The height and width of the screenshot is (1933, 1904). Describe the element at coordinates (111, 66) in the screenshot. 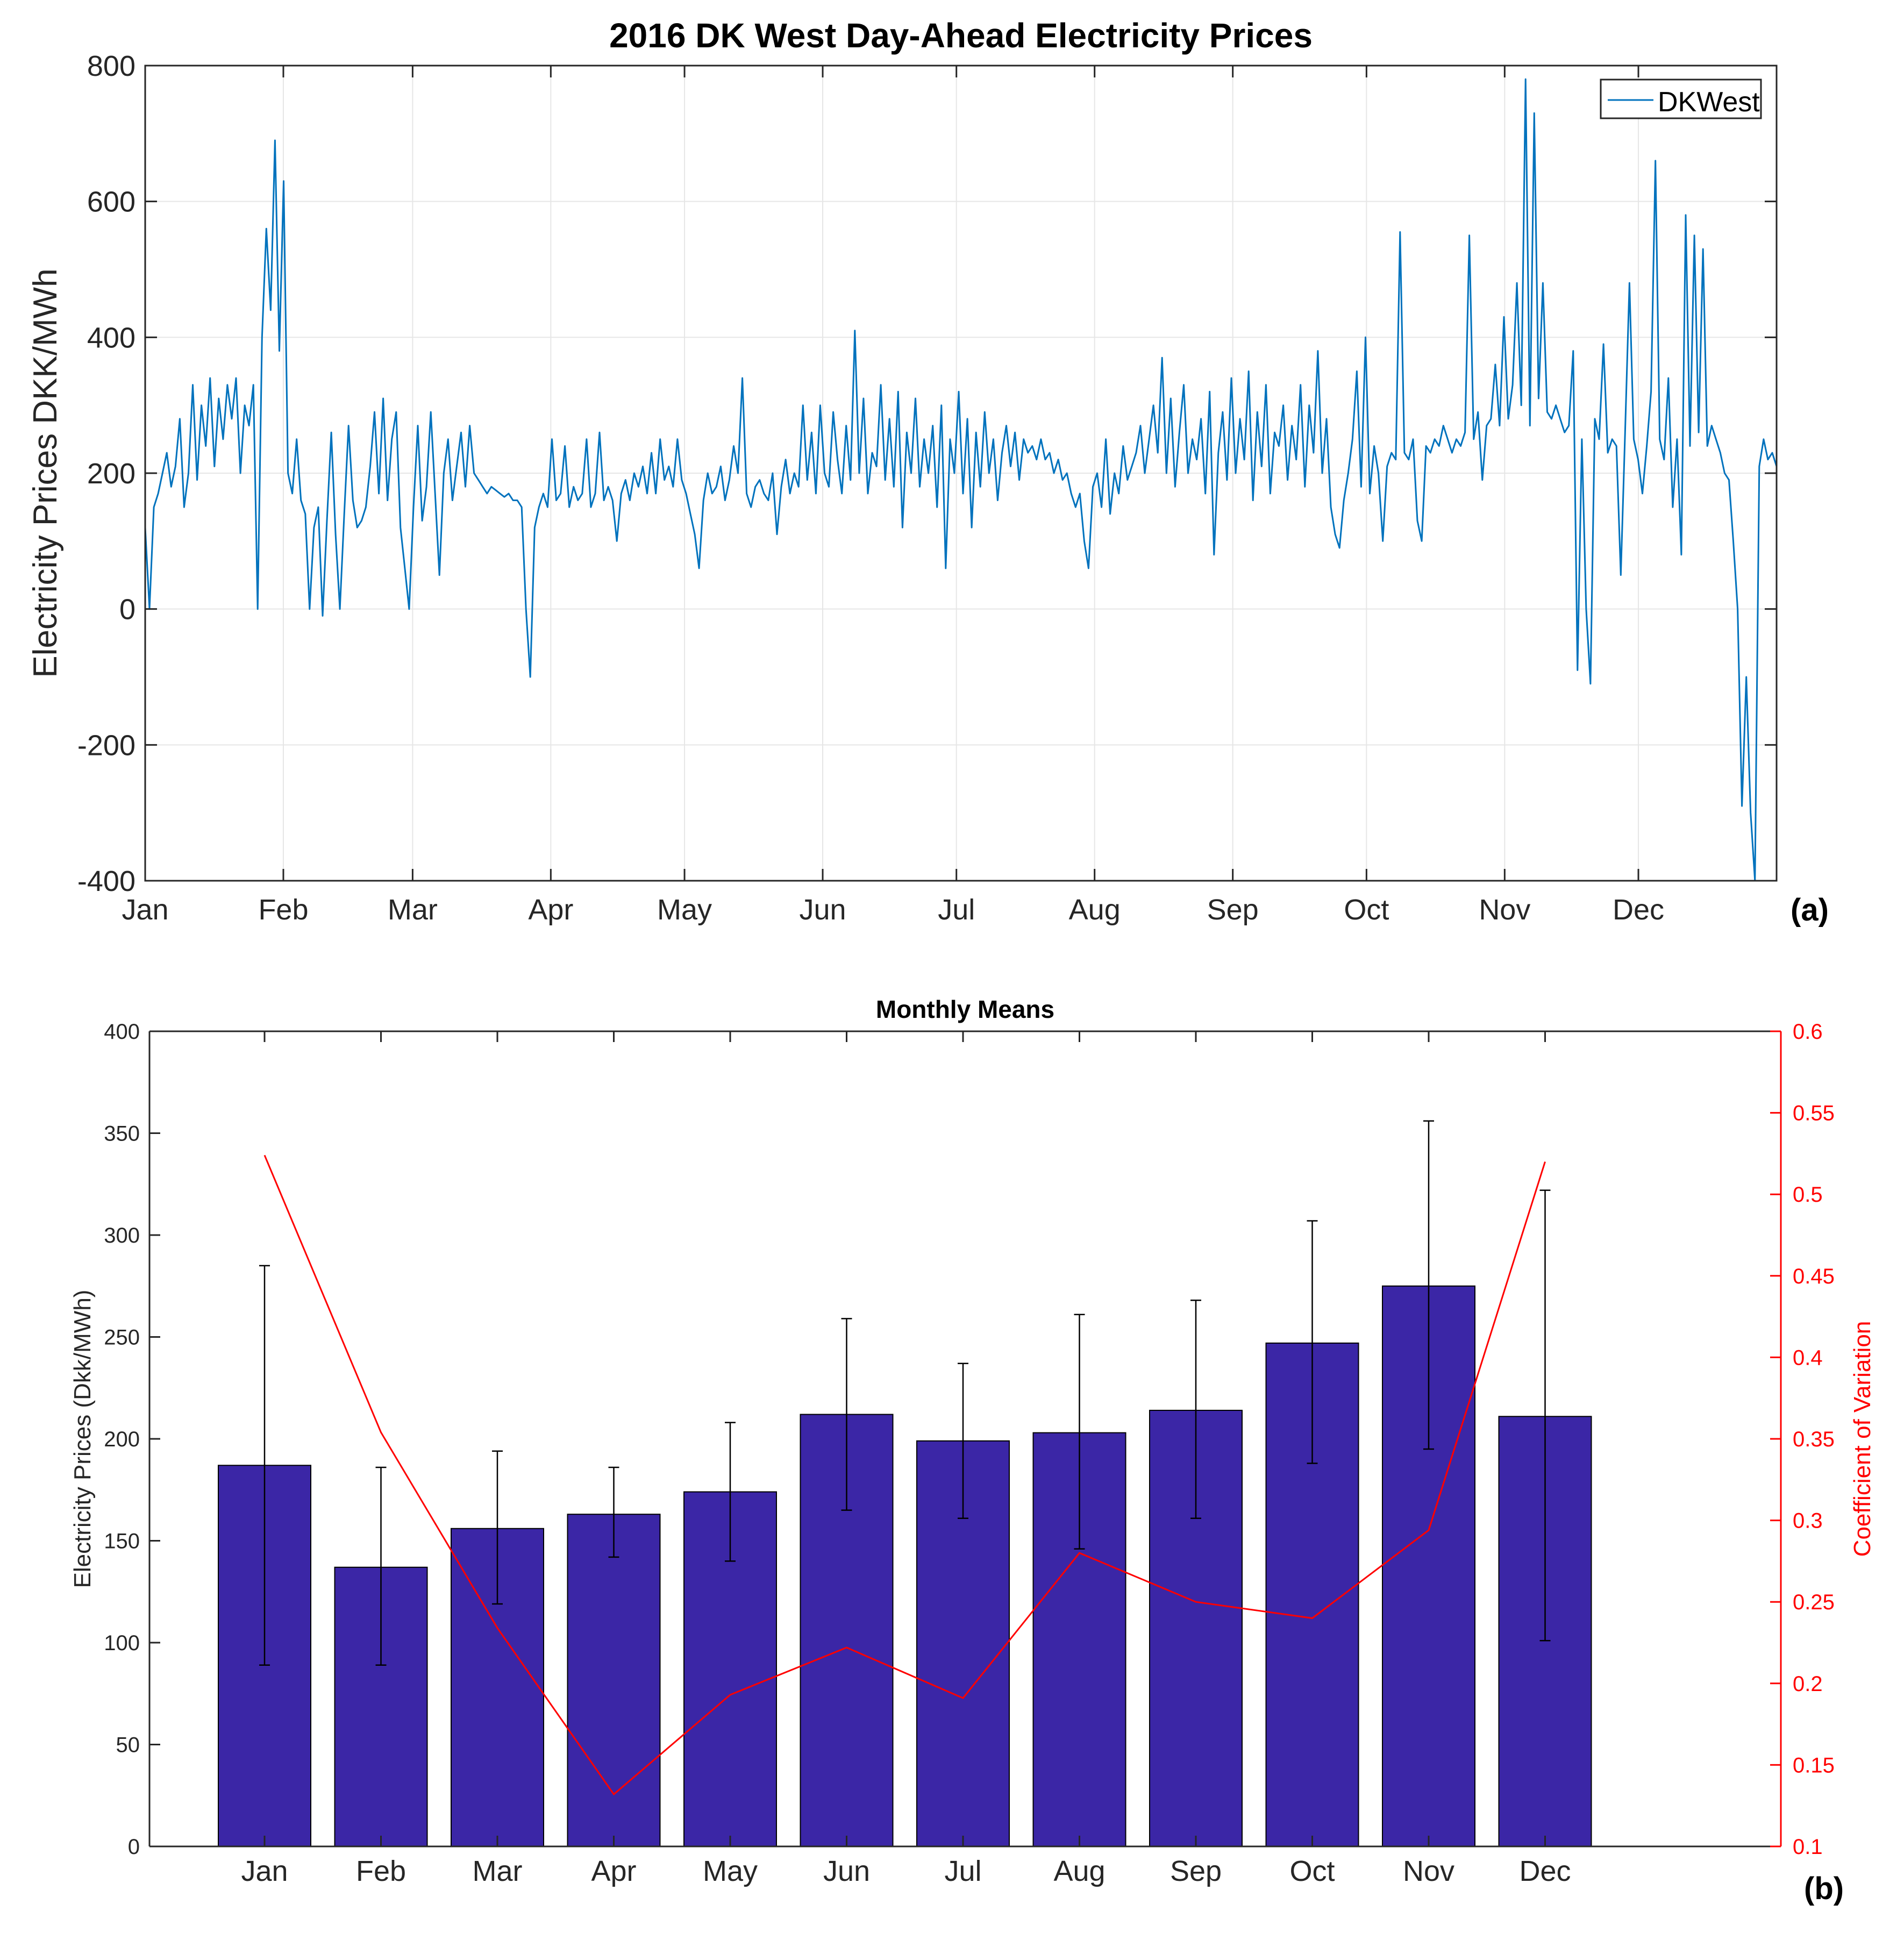

I see `y-tick-label: 800` at that location.